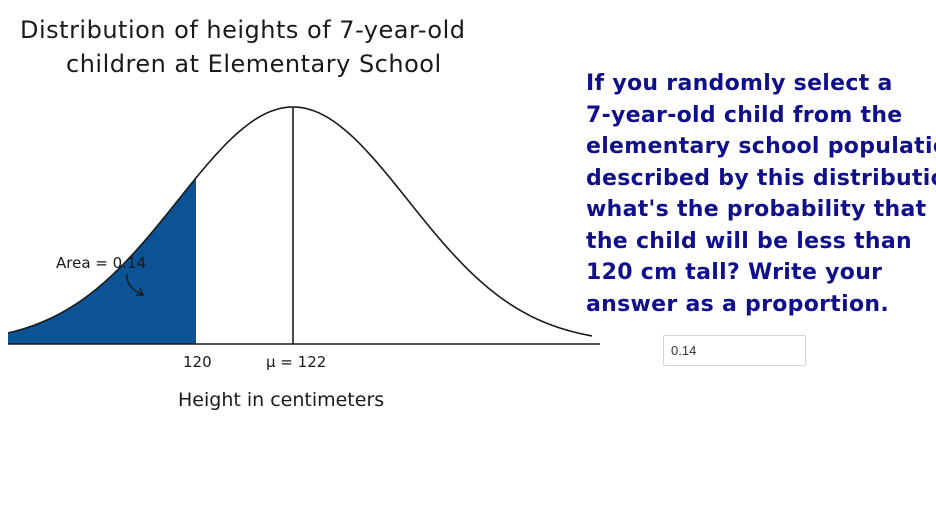 Image resolution: width=936 pixels, height=509 pixels. What do you see at coordinates (140, 291) in the screenshot?
I see `area-pointer-arrowhead` at bounding box center [140, 291].